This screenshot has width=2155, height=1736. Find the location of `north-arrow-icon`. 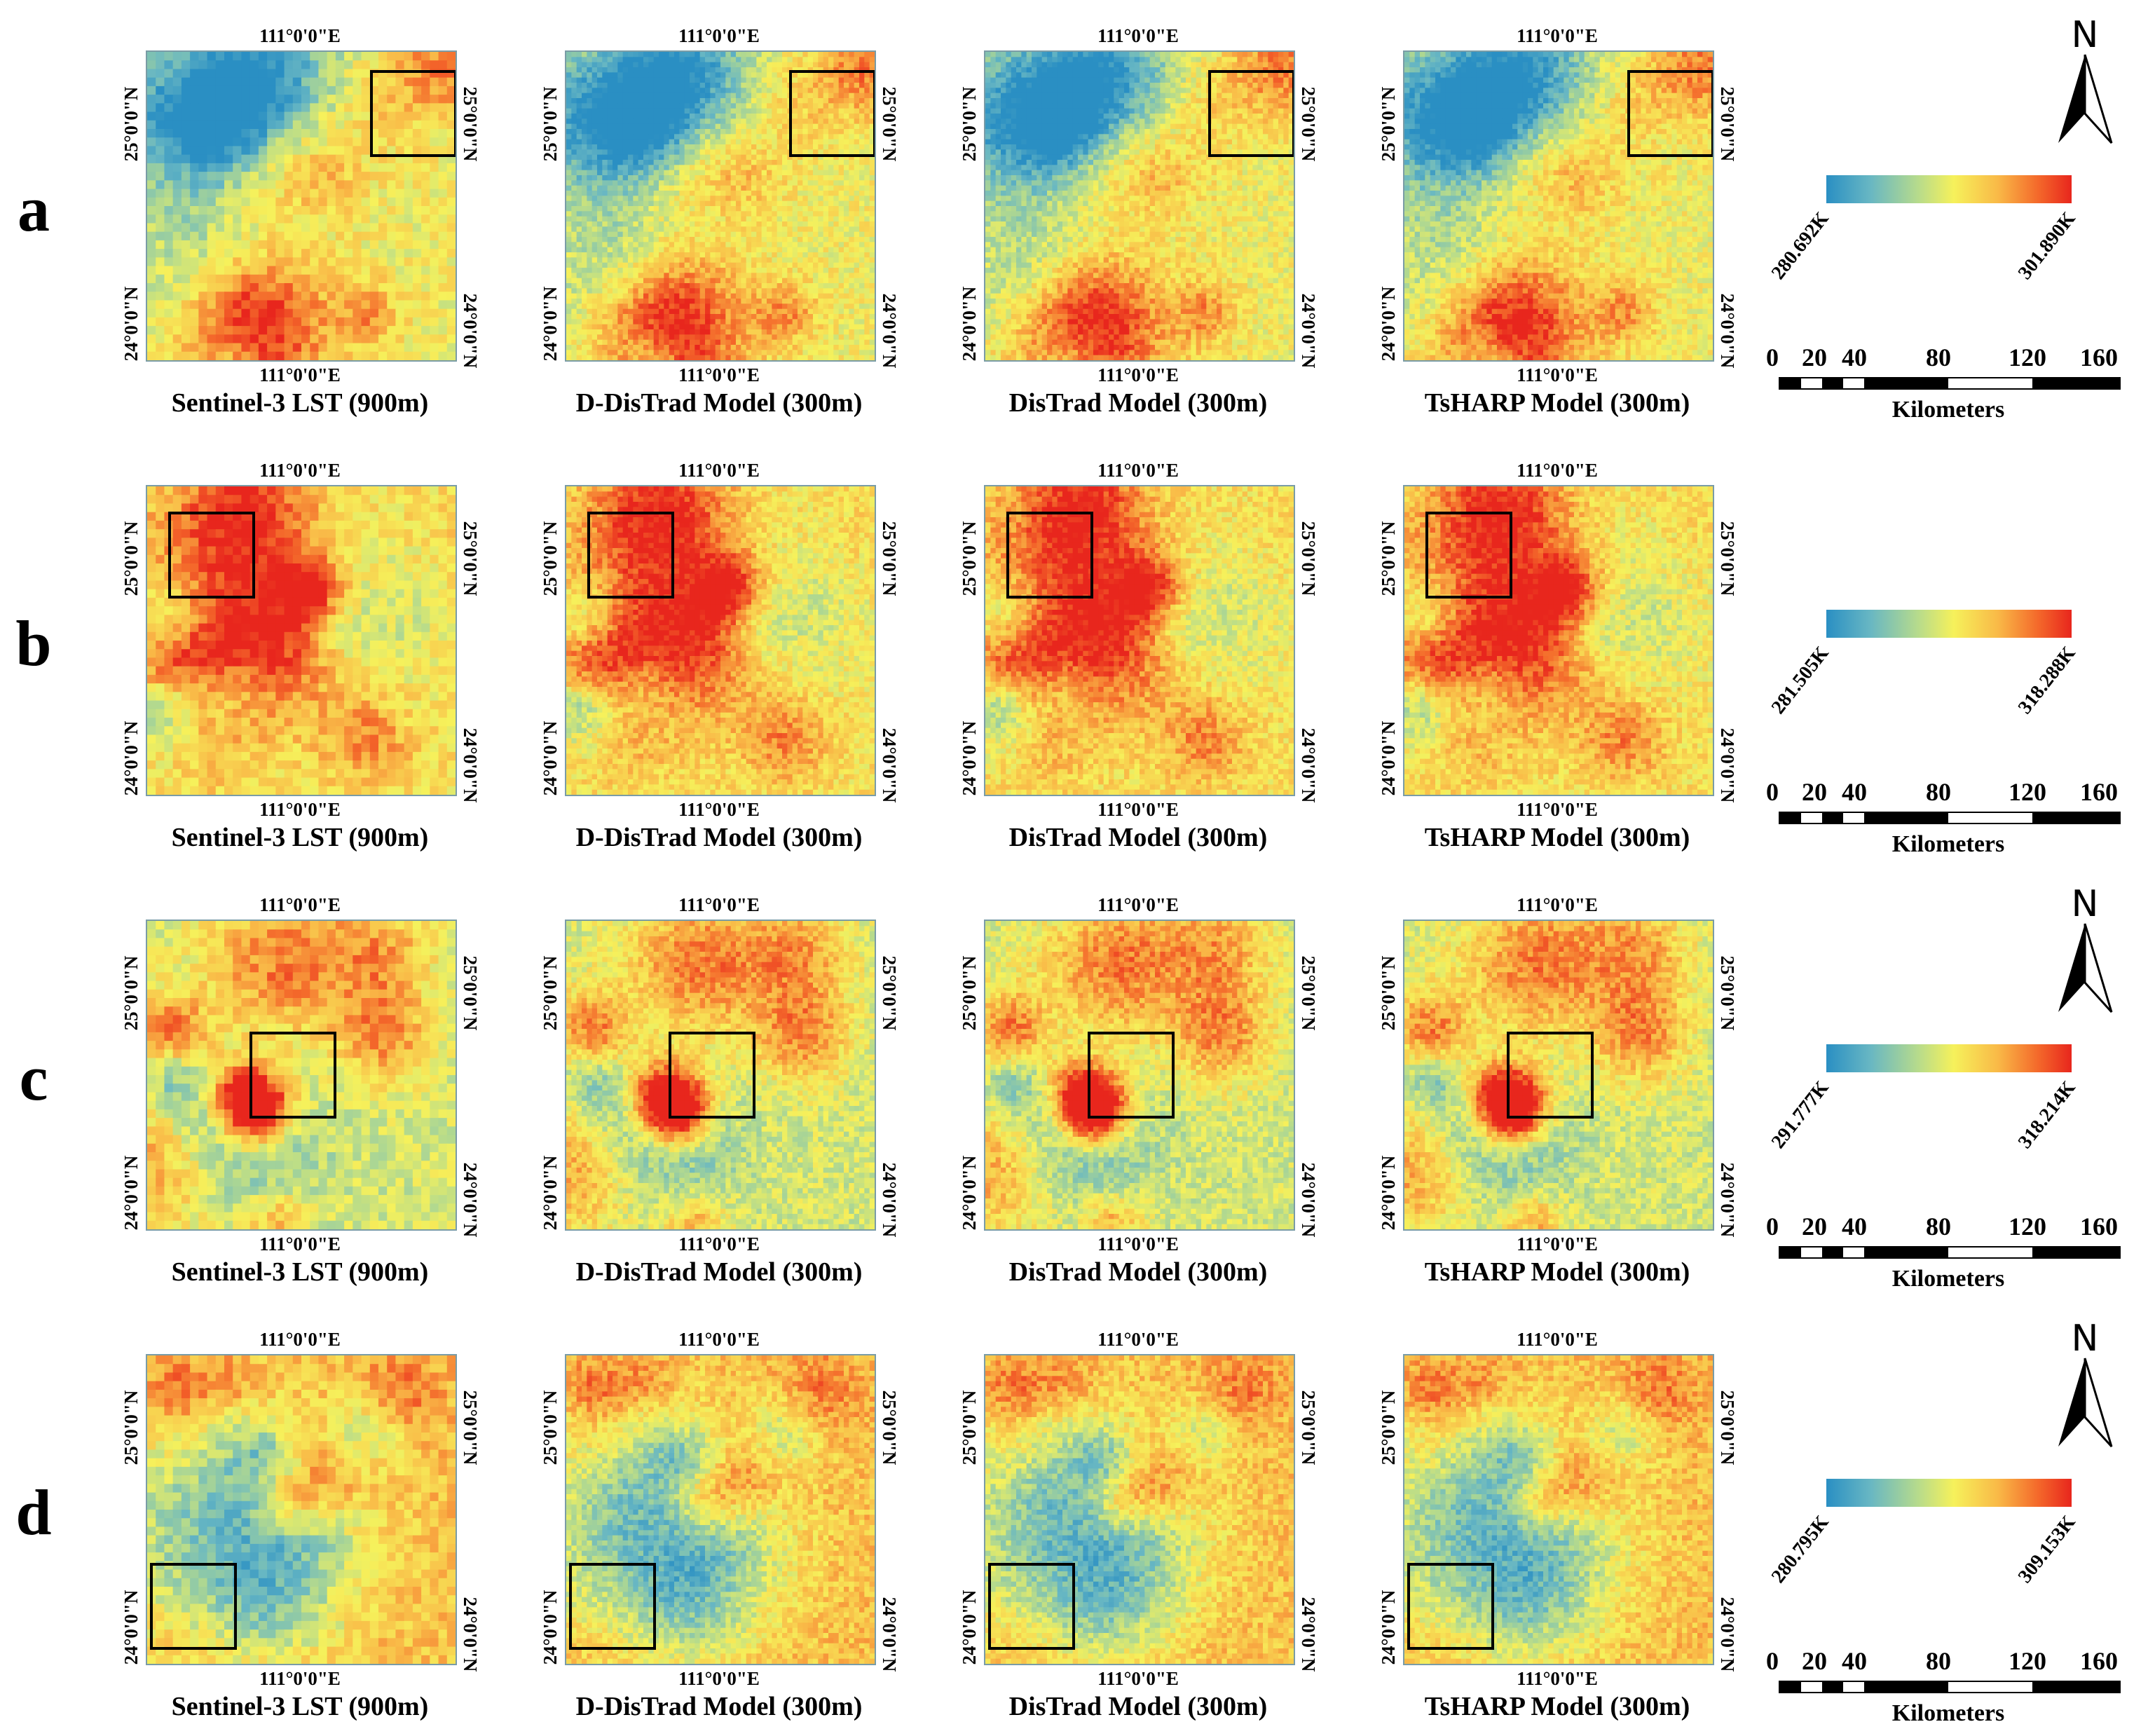

north-arrow-icon is located at coordinates (2085, 968).